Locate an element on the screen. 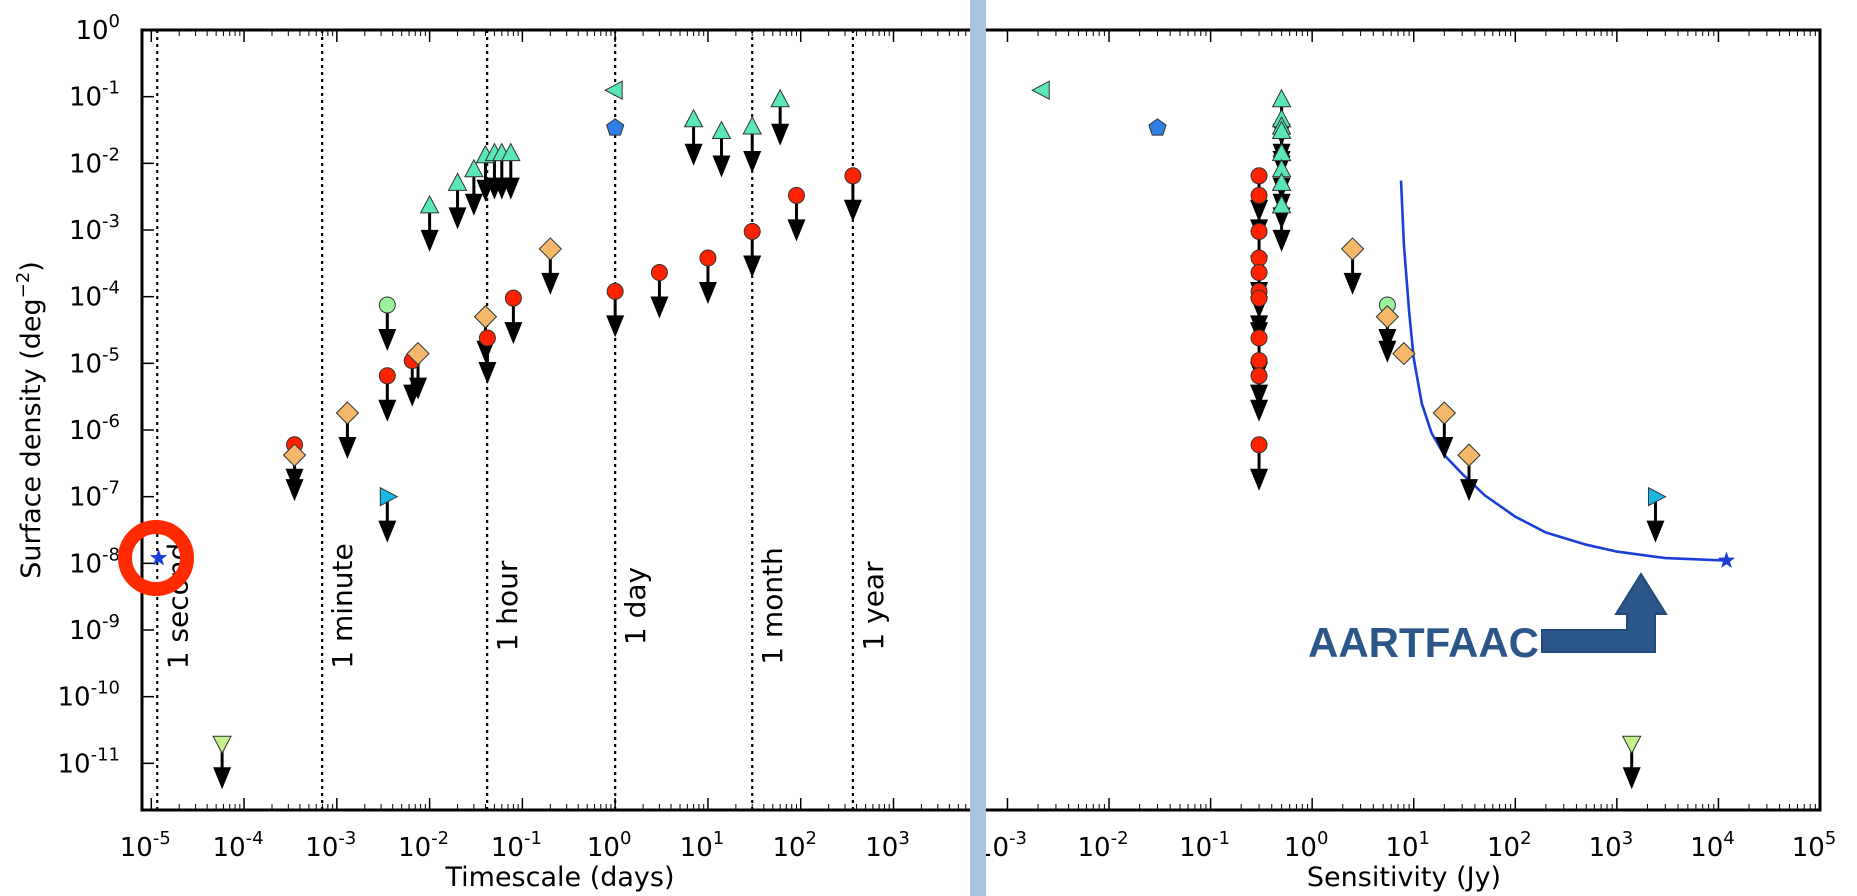  reference-line-label: 1 year is located at coordinates (873, 606).